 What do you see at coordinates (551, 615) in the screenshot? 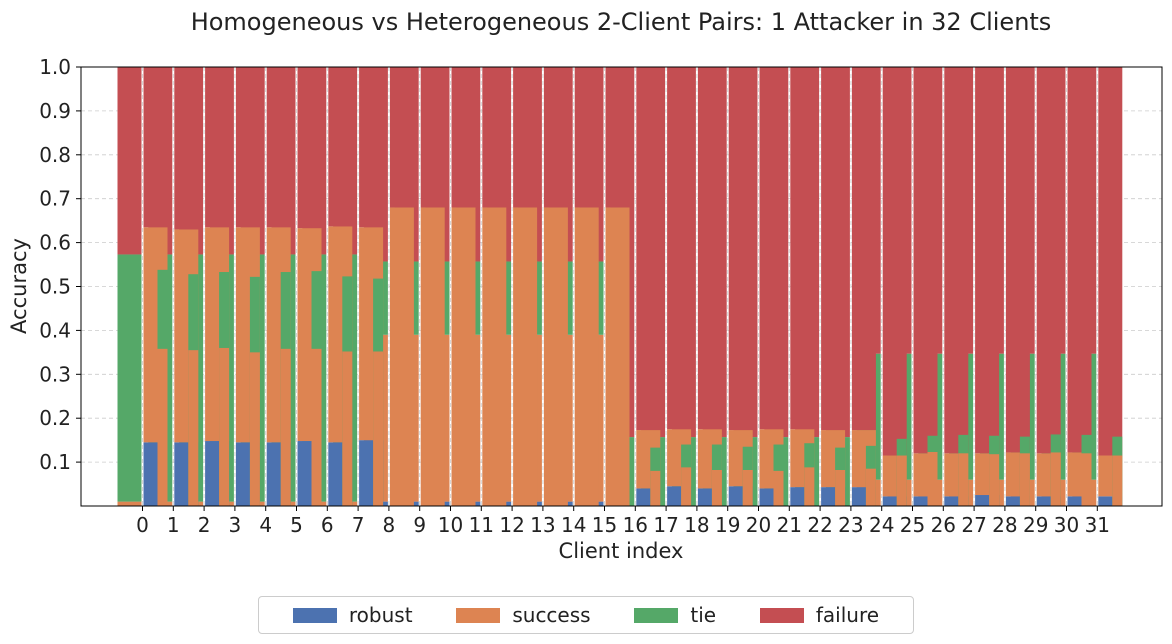
I see `legend-label-success: success` at bounding box center [551, 615].